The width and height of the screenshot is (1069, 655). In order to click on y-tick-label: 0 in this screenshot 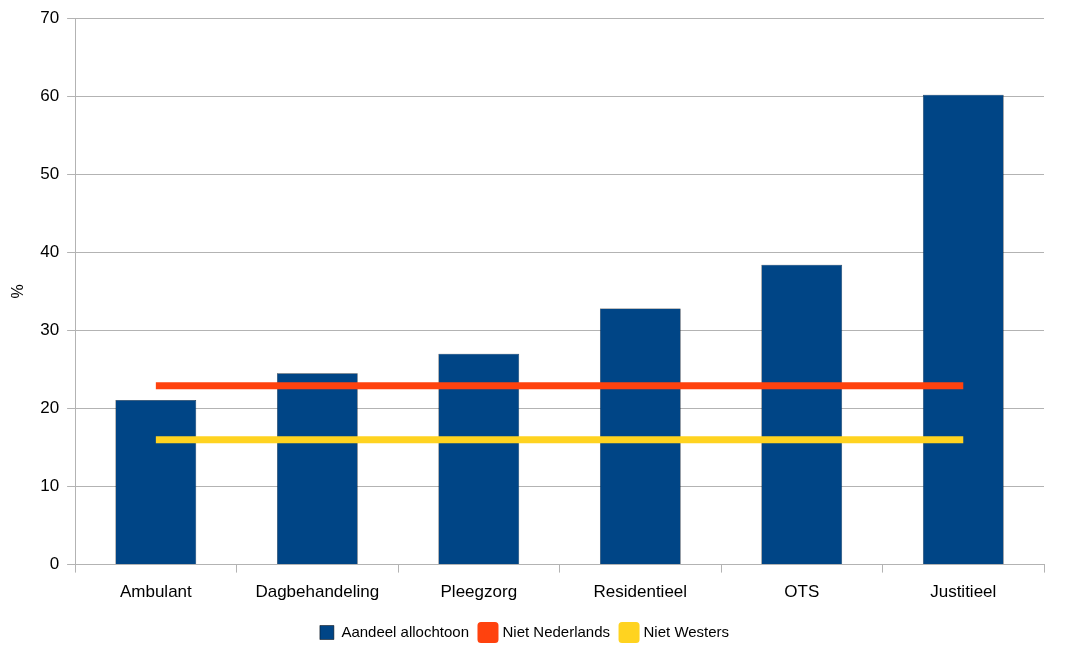, I will do `click(54, 564)`.